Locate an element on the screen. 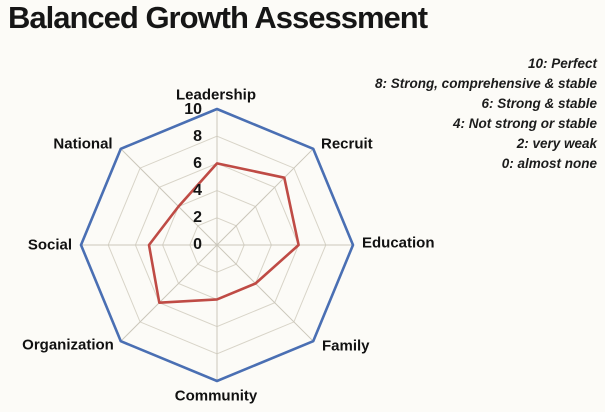 Image resolution: width=605 pixels, height=412 pixels. tick-label-10: 10 is located at coordinates (193, 109).